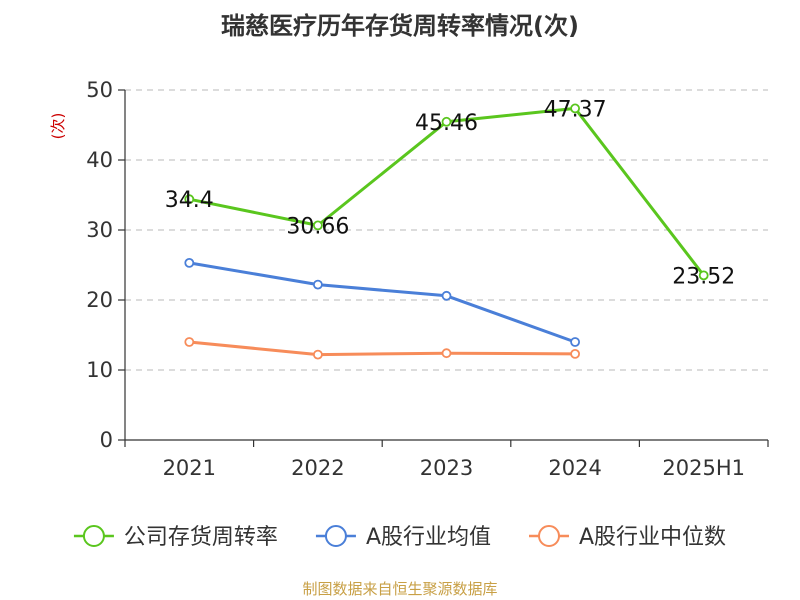 Image resolution: width=800 pixels, height=600 pixels. I want to click on x-tick-label: 2021, so click(189, 468).